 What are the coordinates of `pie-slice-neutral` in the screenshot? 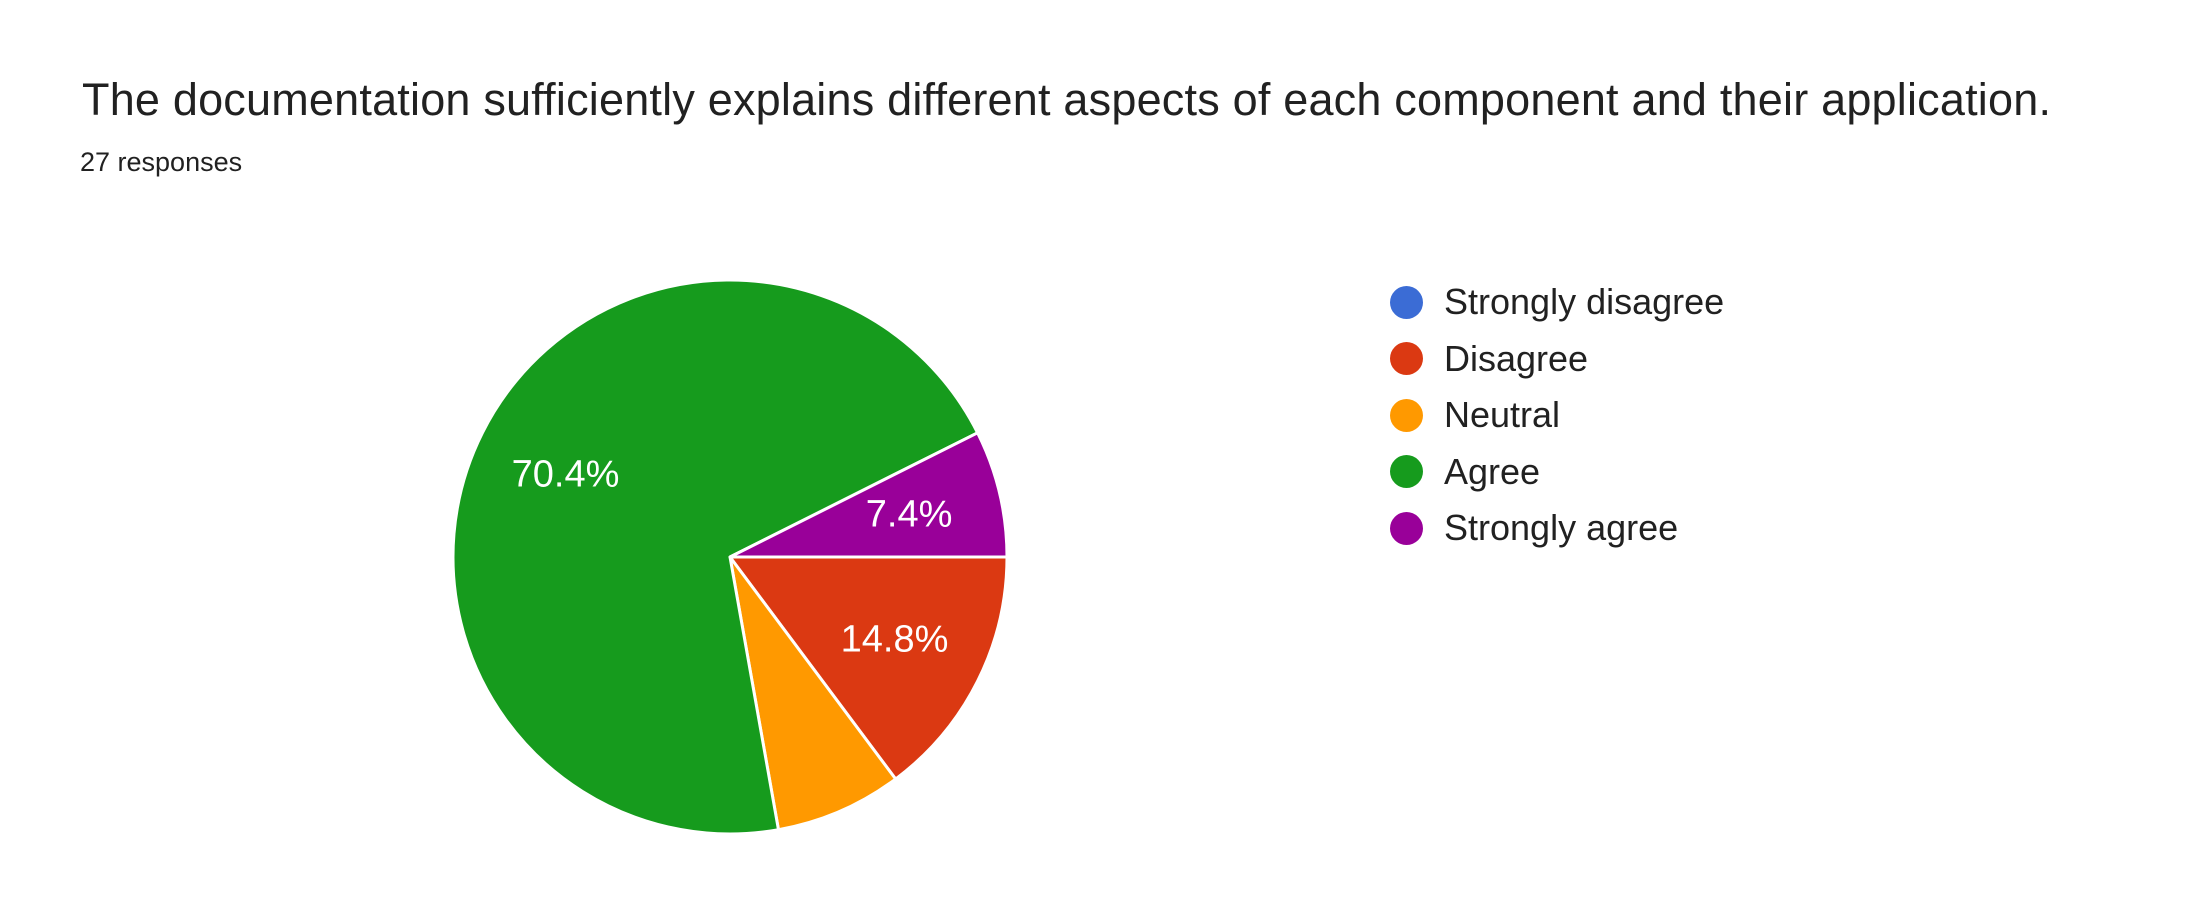 It's located at (813, 693).